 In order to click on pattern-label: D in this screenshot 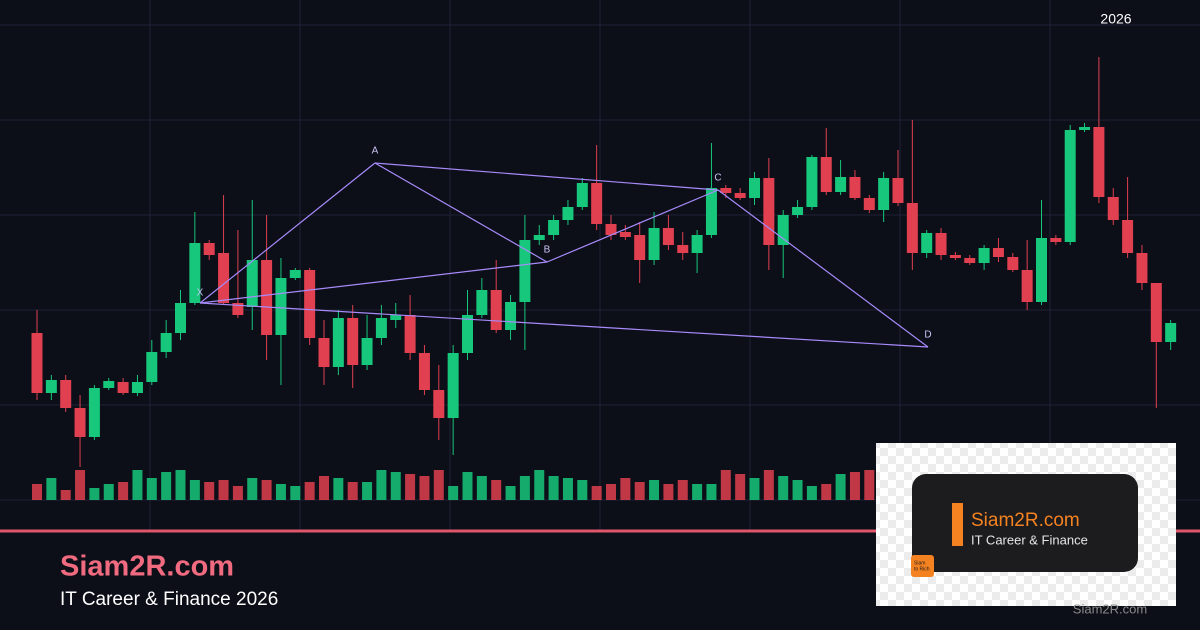, I will do `click(927, 335)`.